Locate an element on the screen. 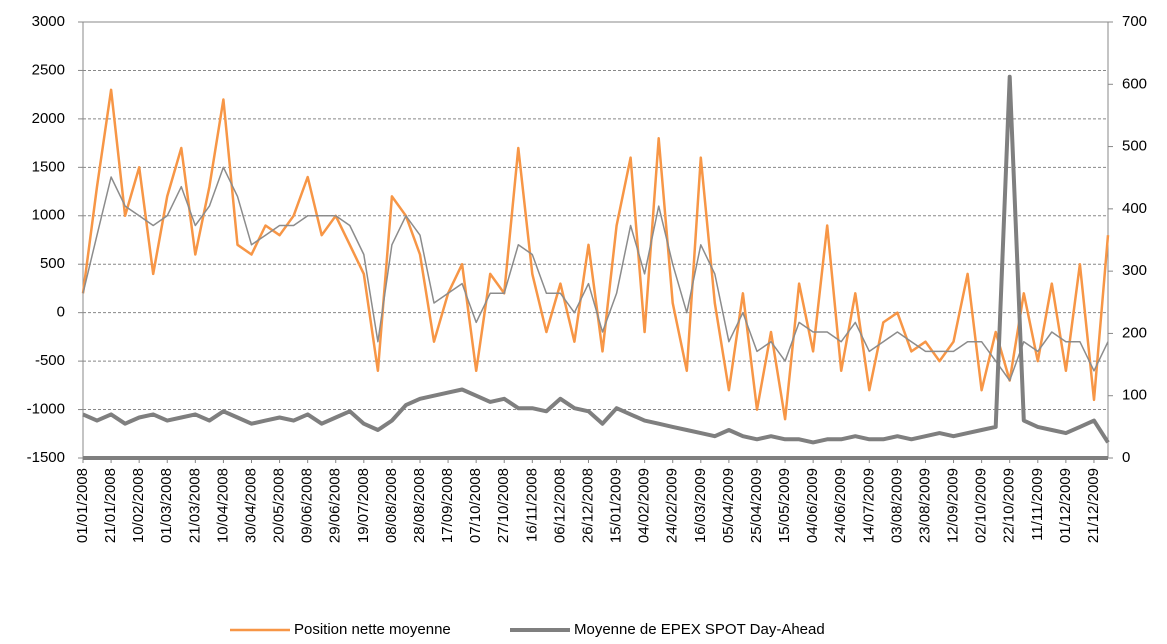  legend-label: Position nette moyenne is located at coordinates (372, 629).